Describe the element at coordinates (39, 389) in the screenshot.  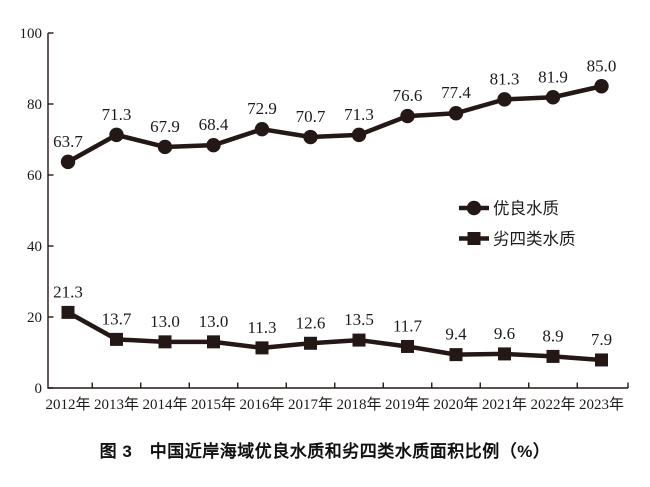
I see `y-tick-label: 0` at that location.